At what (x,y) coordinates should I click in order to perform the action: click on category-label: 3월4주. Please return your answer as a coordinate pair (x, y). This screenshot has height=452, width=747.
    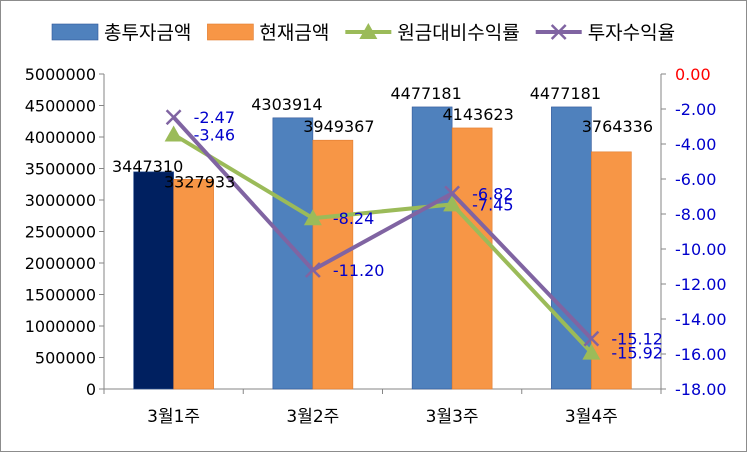
    Looking at the image, I should click on (591, 417).